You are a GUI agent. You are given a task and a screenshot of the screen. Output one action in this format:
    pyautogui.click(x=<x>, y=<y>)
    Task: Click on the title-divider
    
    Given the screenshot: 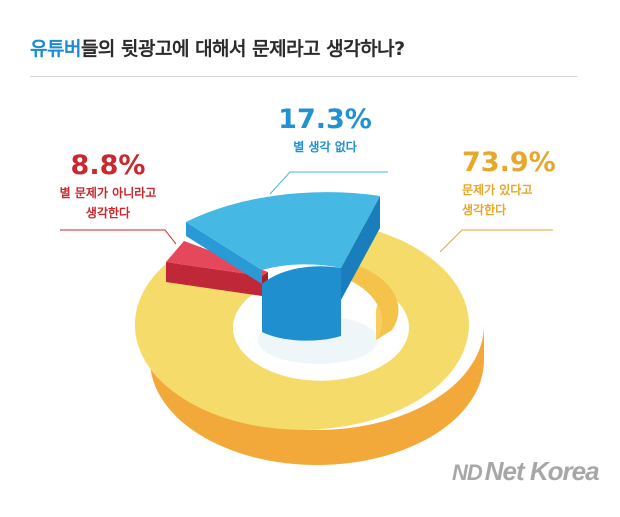 What is the action you would take?
    pyautogui.click(x=303, y=76)
    